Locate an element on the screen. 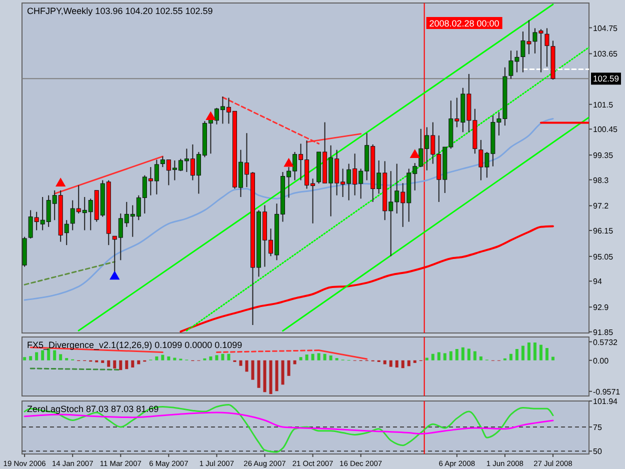 This screenshot has height=469, width=625. y-tick-label: 97.2 is located at coordinates (601, 206).